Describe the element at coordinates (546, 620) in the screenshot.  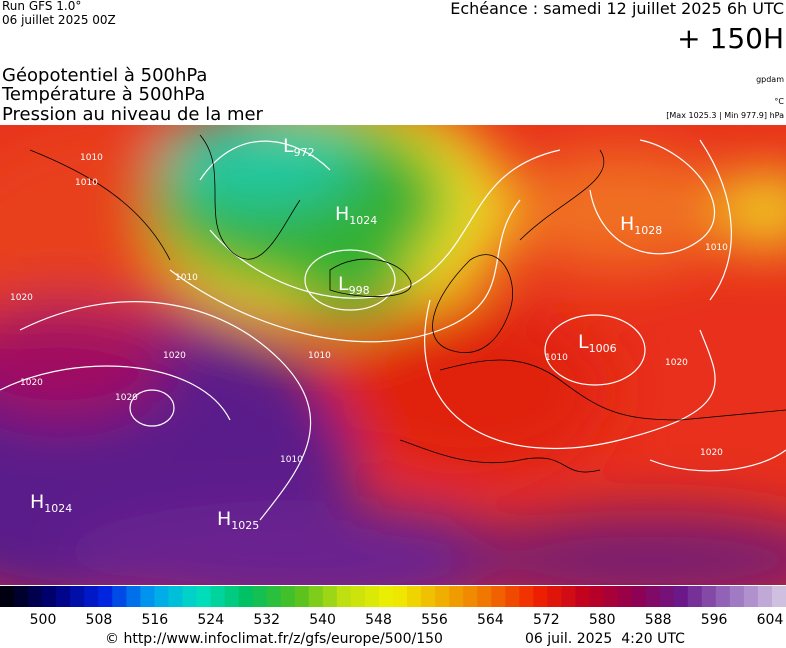
I see `colorbar-label: 572` at that location.